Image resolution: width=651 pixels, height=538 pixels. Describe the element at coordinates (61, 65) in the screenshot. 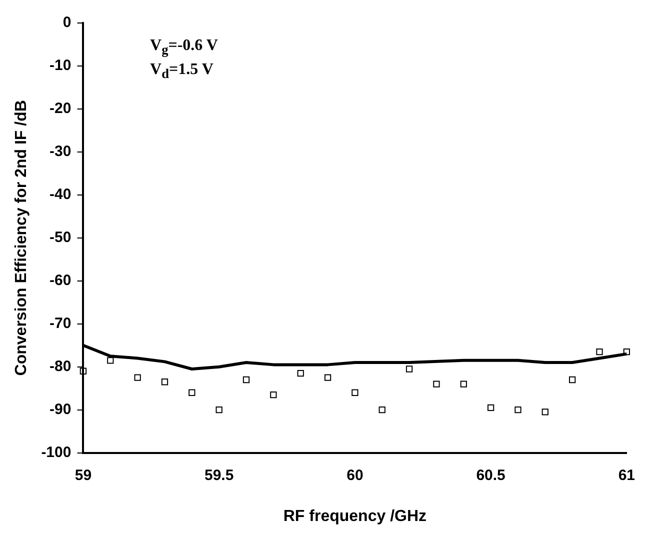

I see `y-tick-label: -10` at that location.